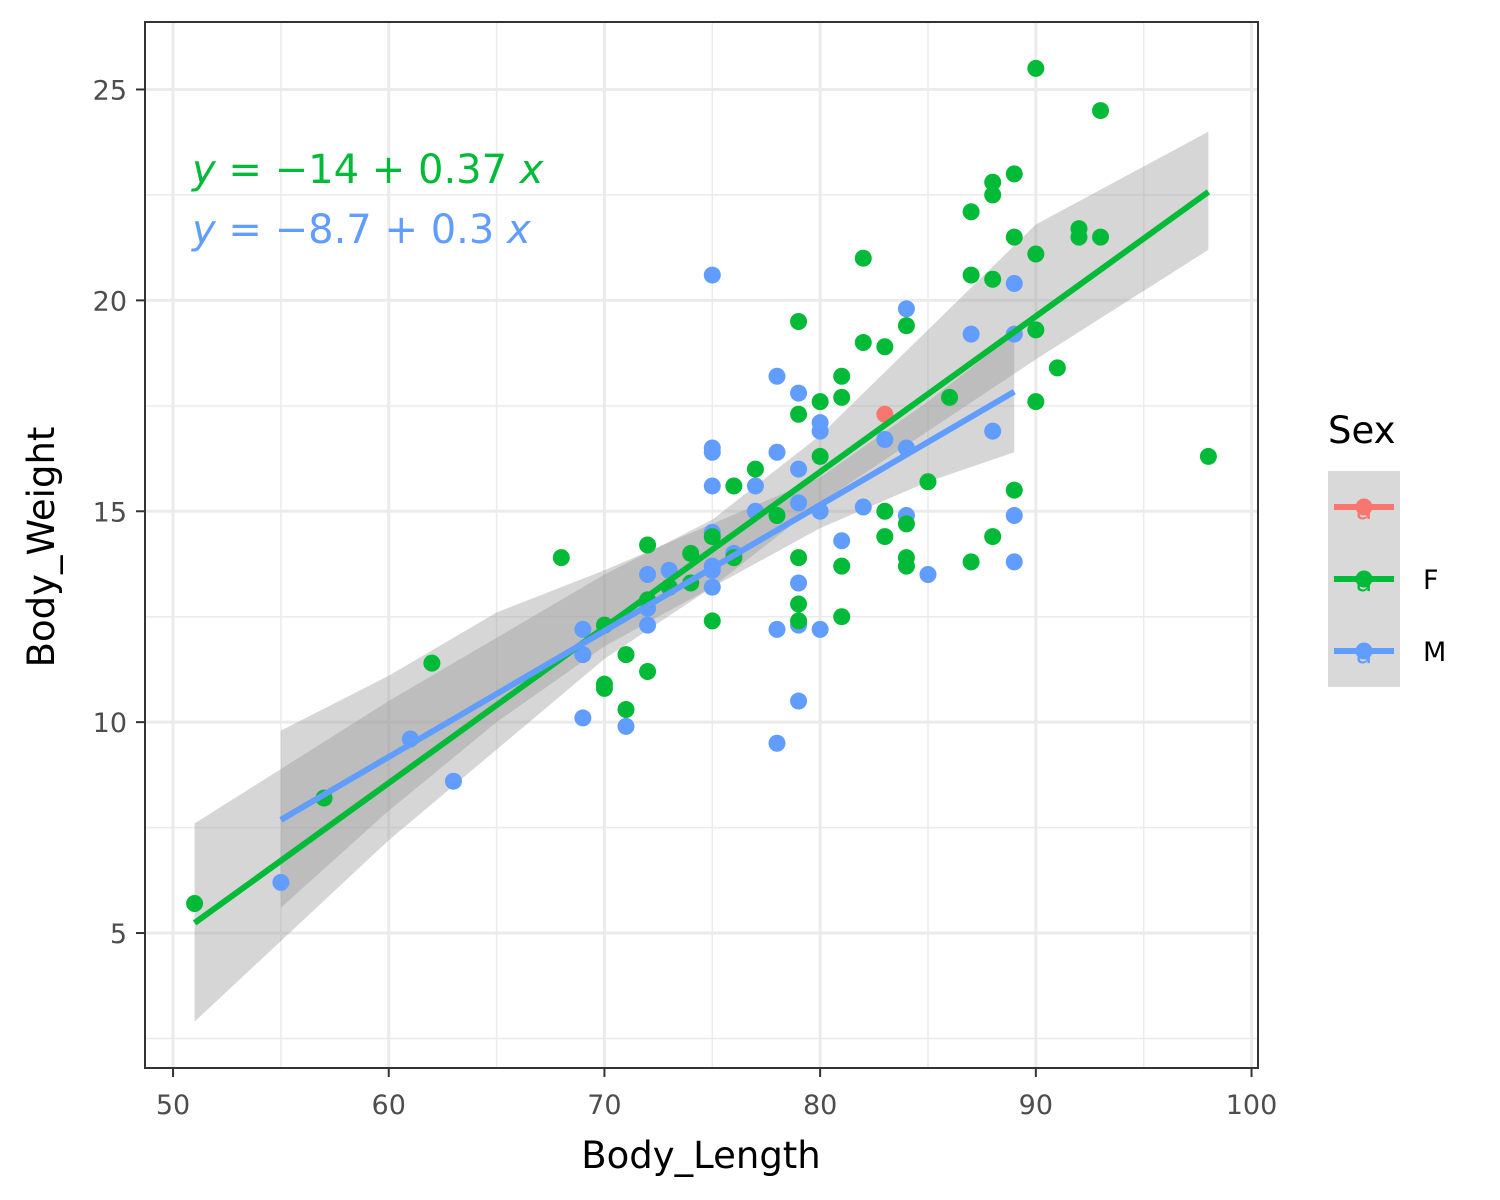 This screenshot has height=1200, width=1500. What do you see at coordinates (173, 1105) in the screenshot?
I see `x-tick-label: 50` at bounding box center [173, 1105].